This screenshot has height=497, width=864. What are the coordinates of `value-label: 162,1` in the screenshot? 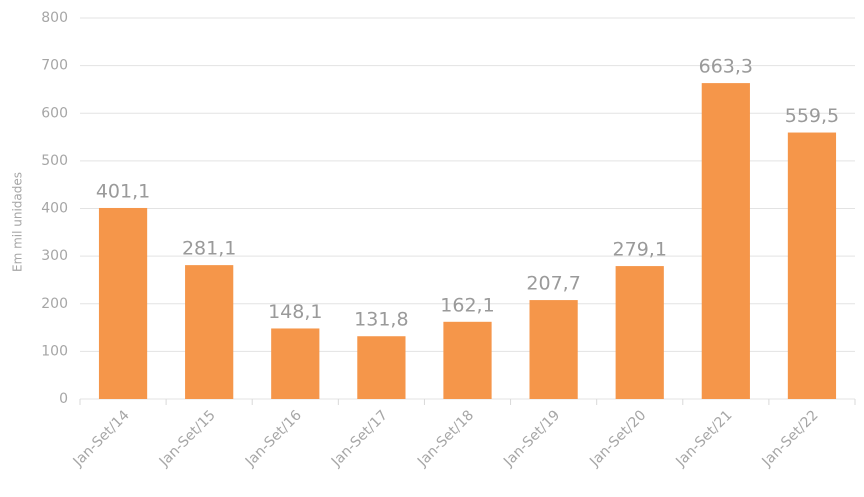 It's located at (467, 305).